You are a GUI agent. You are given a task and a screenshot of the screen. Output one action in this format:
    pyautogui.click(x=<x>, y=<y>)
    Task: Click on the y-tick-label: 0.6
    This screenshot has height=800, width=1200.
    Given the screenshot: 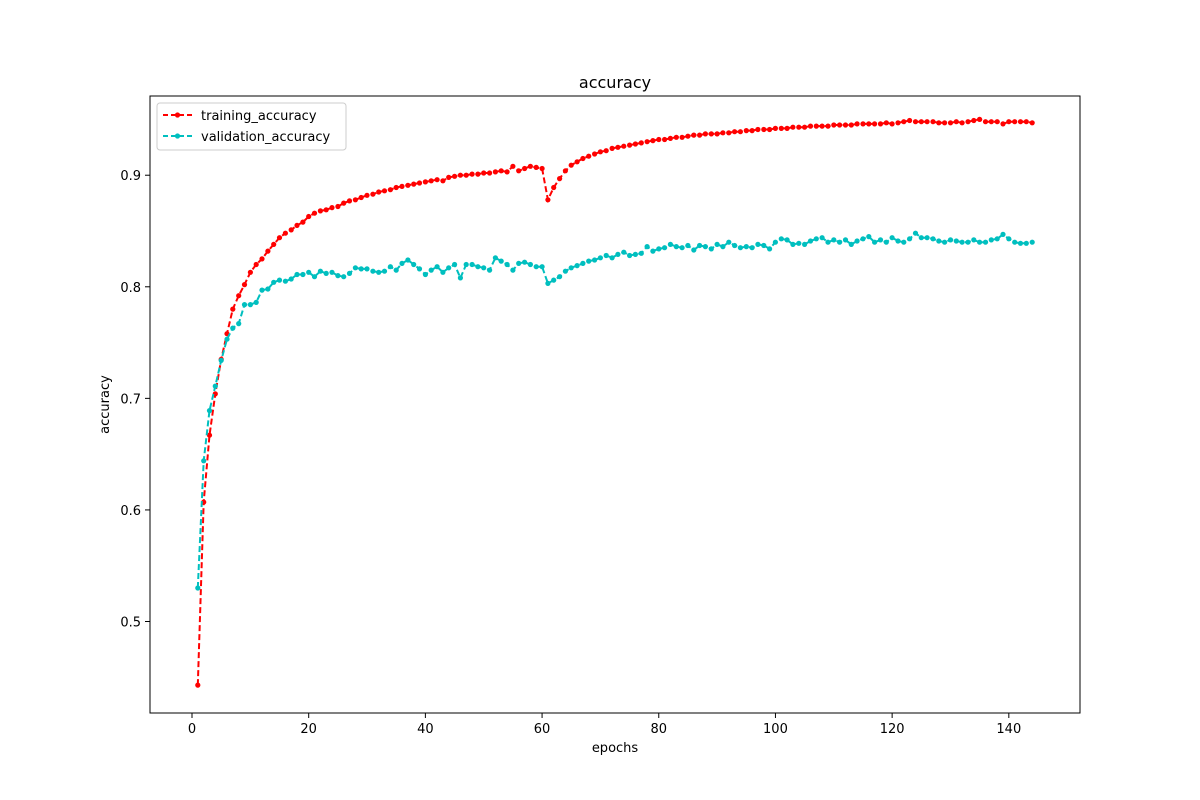 What is the action you would take?
    pyautogui.click(x=130, y=511)
    